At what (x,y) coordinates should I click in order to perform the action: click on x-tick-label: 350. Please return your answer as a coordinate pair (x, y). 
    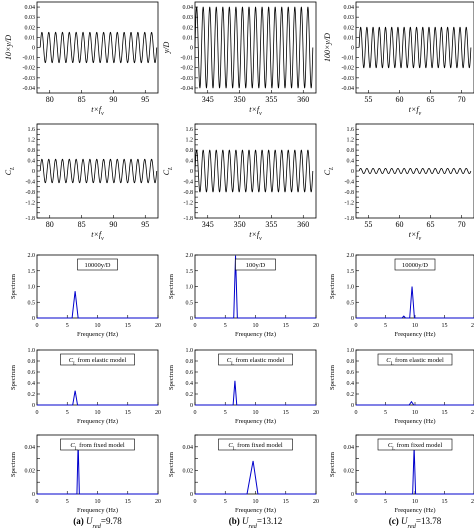
    Looking at the image, I should click on (240, 224).